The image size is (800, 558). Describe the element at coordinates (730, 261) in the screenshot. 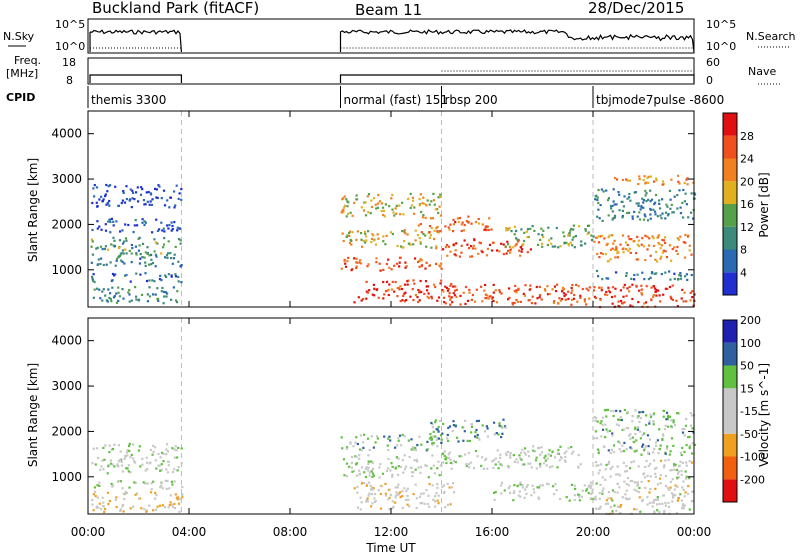

I see `colorbar-segment` at that location.